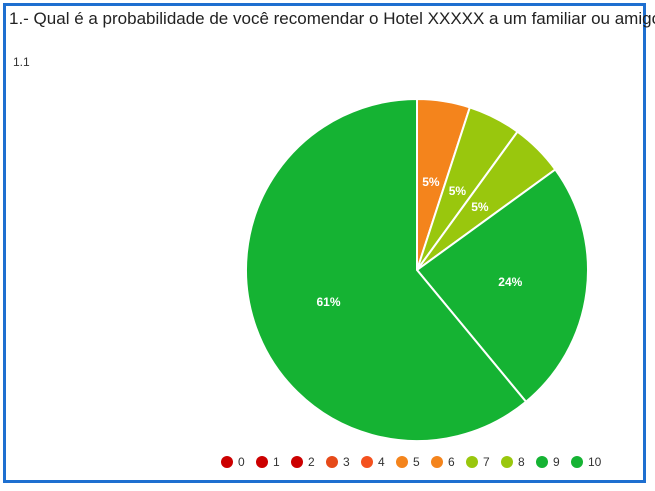  I want to click on legend-item-6: 6, so click(443, 462).